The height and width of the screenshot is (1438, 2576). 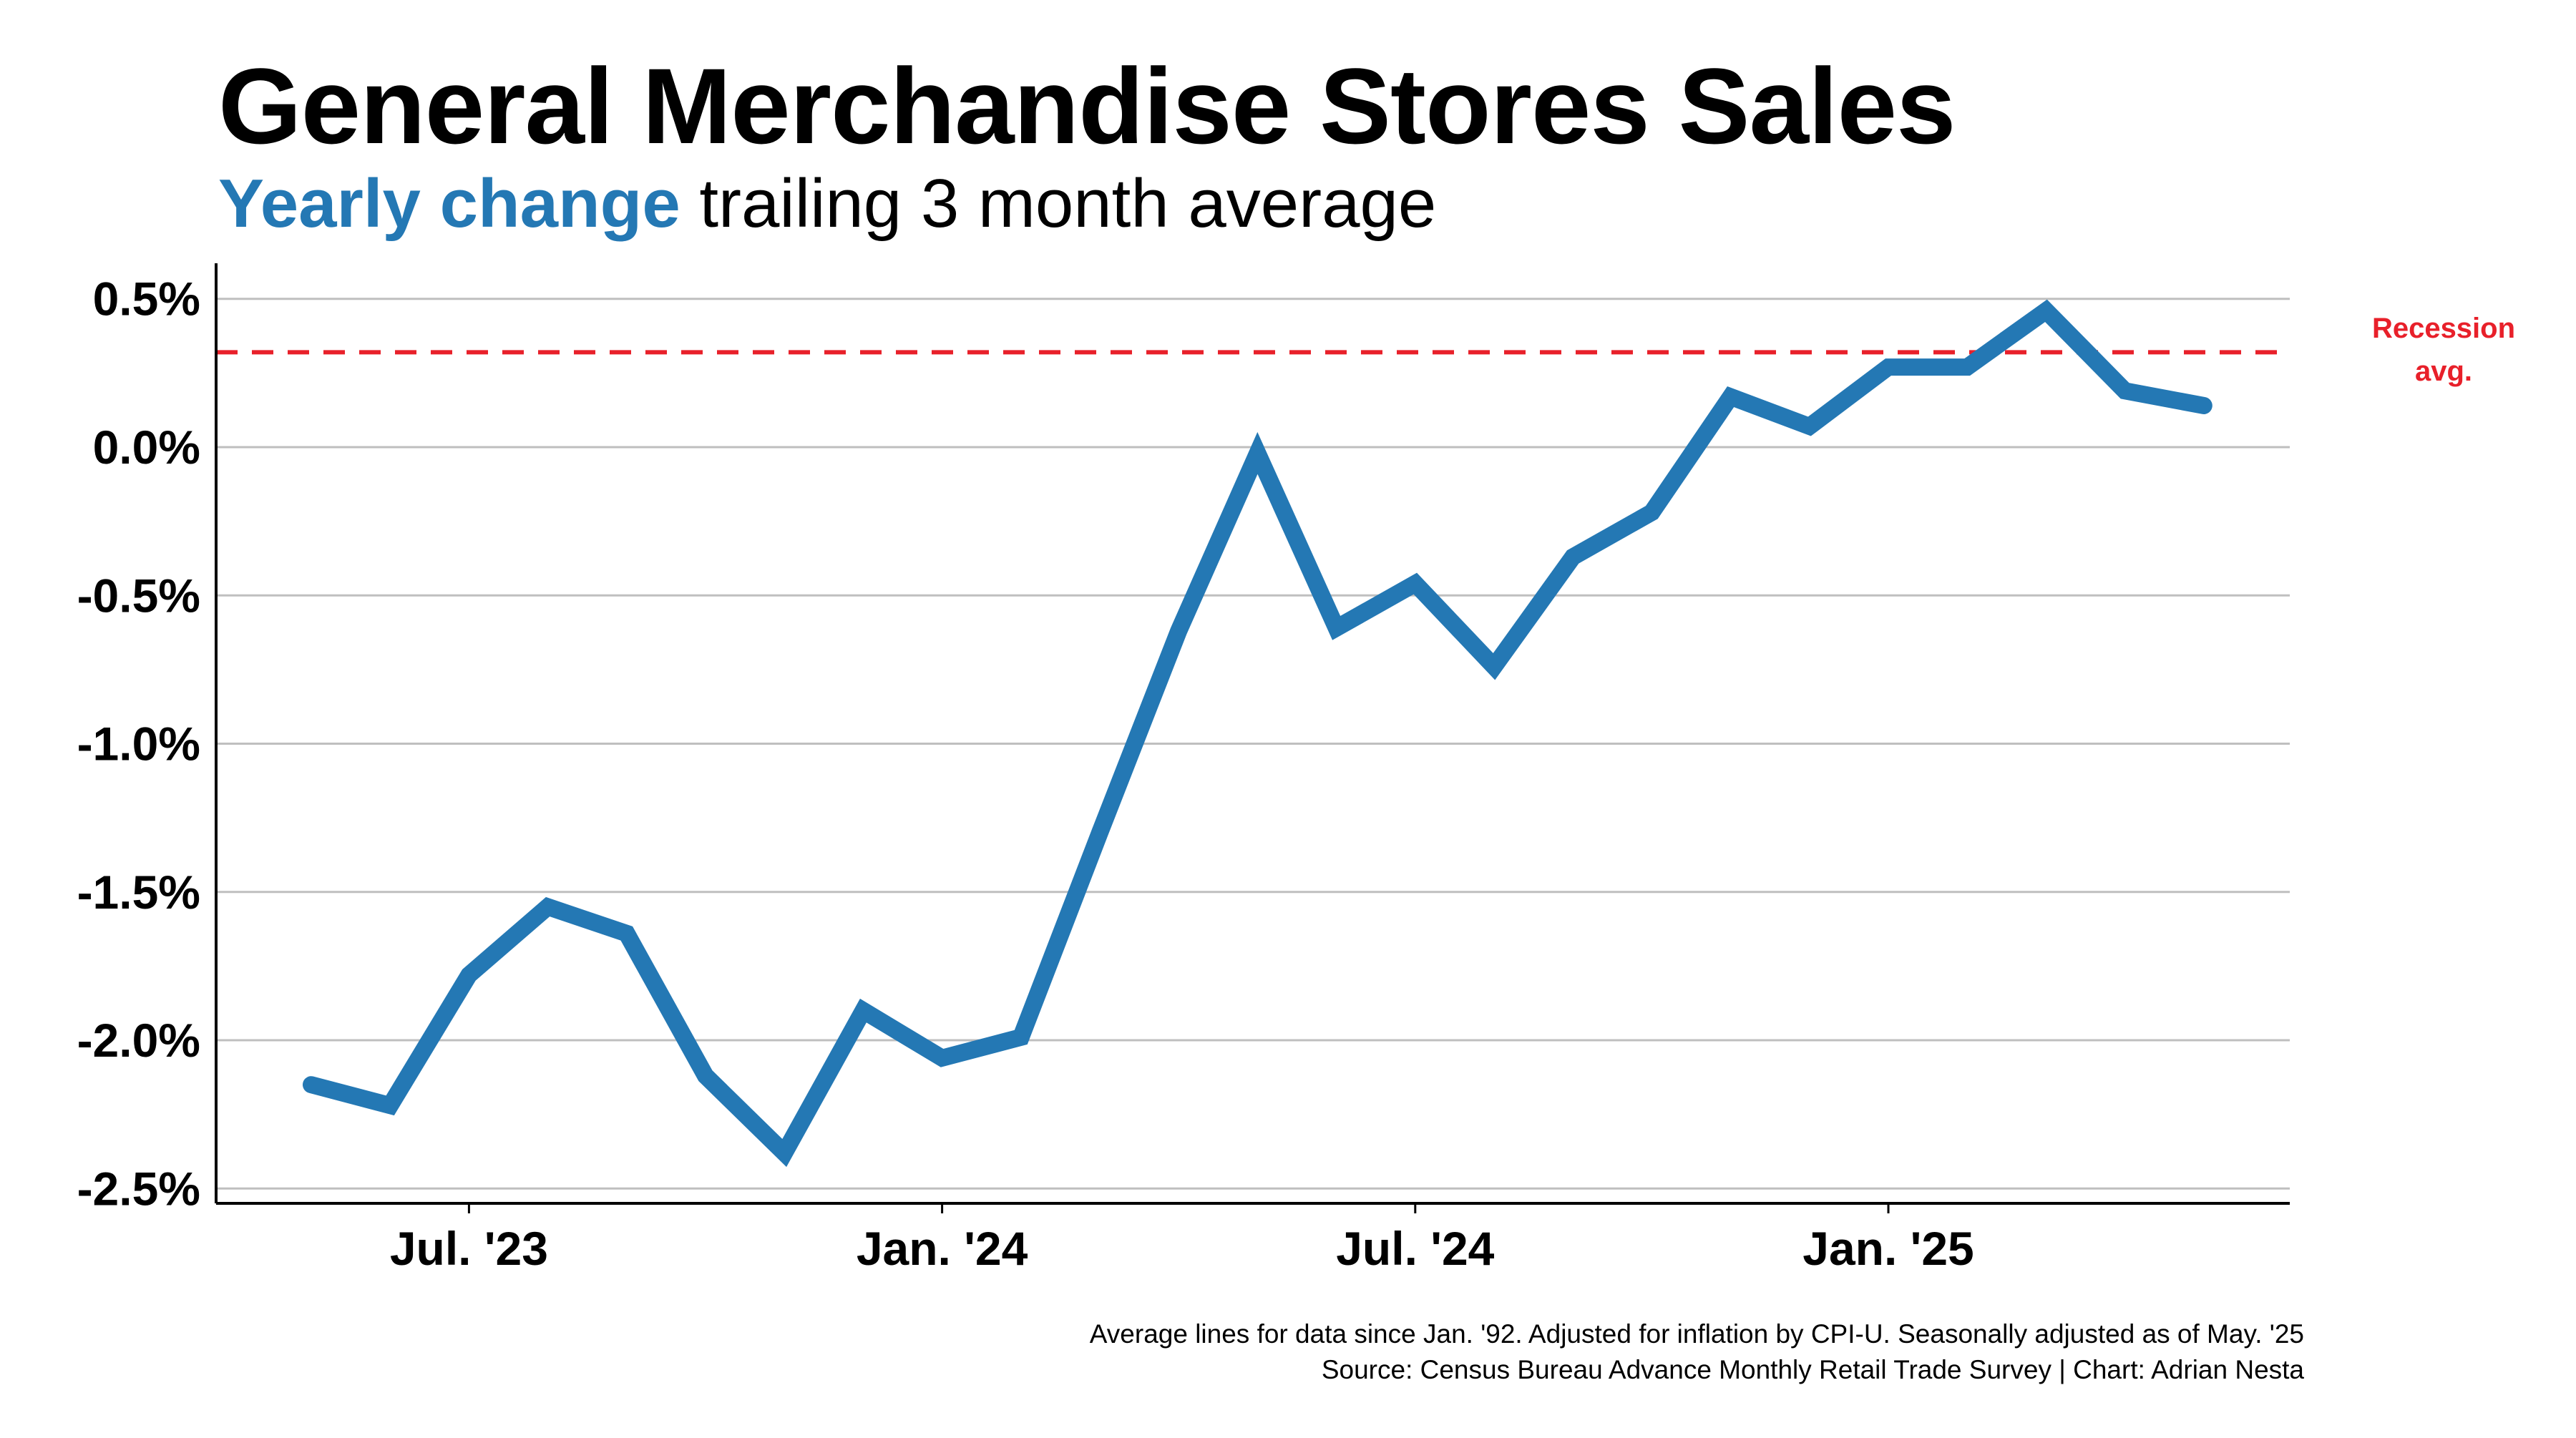 What do you see at coordinates (138, 892) in the screenshot?
I see `y-tick-label: -1.5%` at bounding box center [138, 892].